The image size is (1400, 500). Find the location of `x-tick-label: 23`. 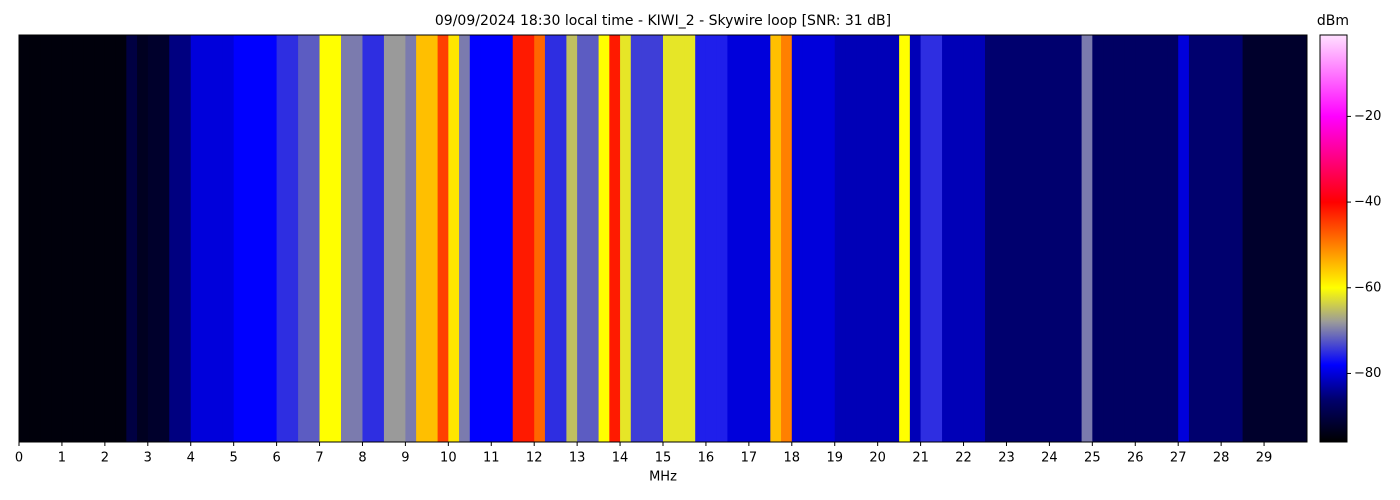

x-tick-label: 23 is located at coordinates (1006, 458).